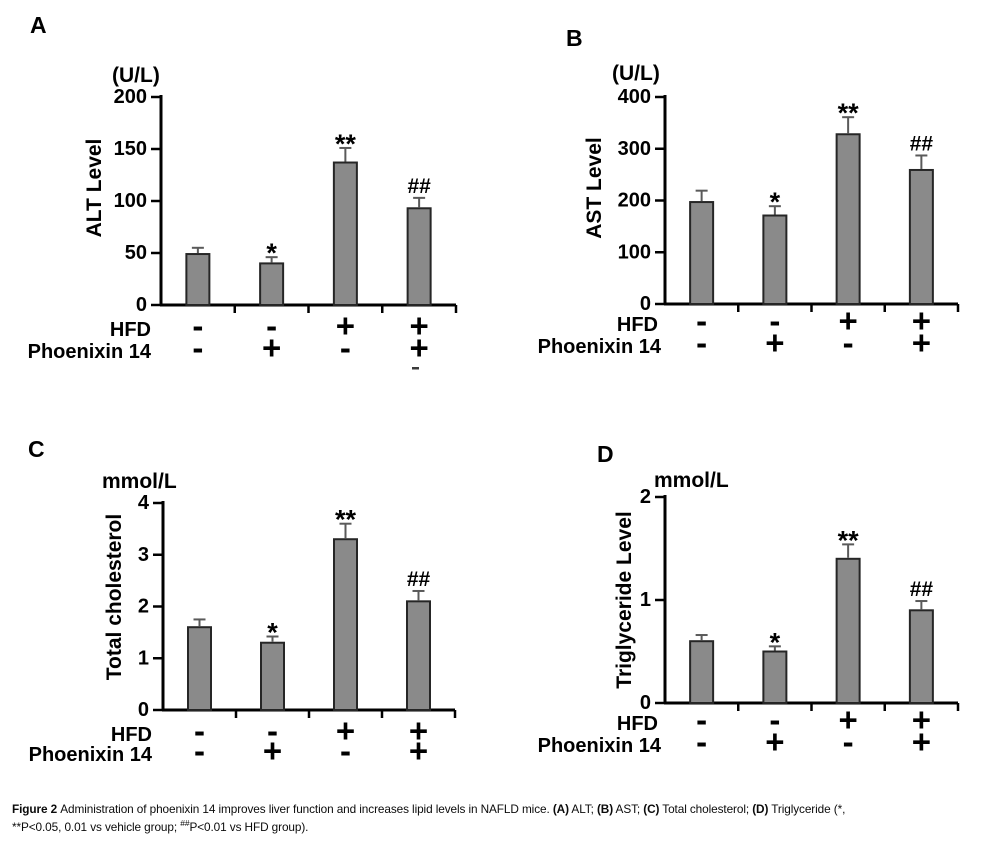 The height and width of the screenshot is (849, 989). Describe the element at coordinates (185, 822) in the screenshot. I see `caption-superscript: ##` at that location.